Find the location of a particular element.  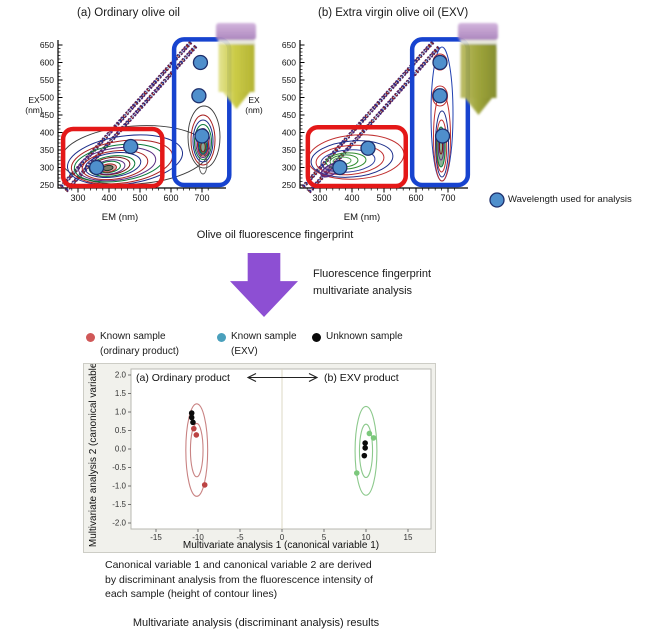

svg-text: 0.5 is located at coordinates (121, 430).